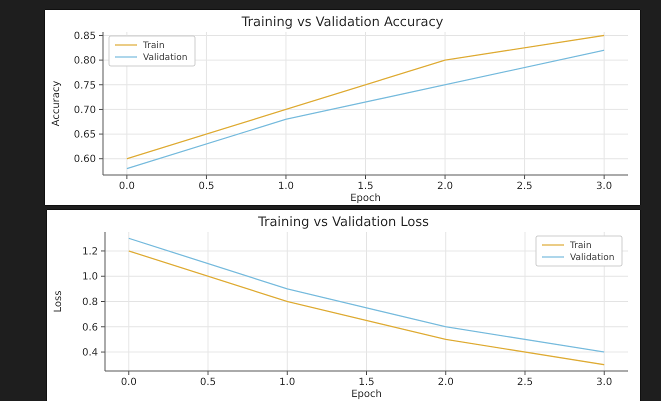 Image resolution: width=661 pixels, height=401 pixels. Describe the element at coordinates (343, 222) in the screenshot. I see `chart-title: Training vs Validation Loss` at that location.